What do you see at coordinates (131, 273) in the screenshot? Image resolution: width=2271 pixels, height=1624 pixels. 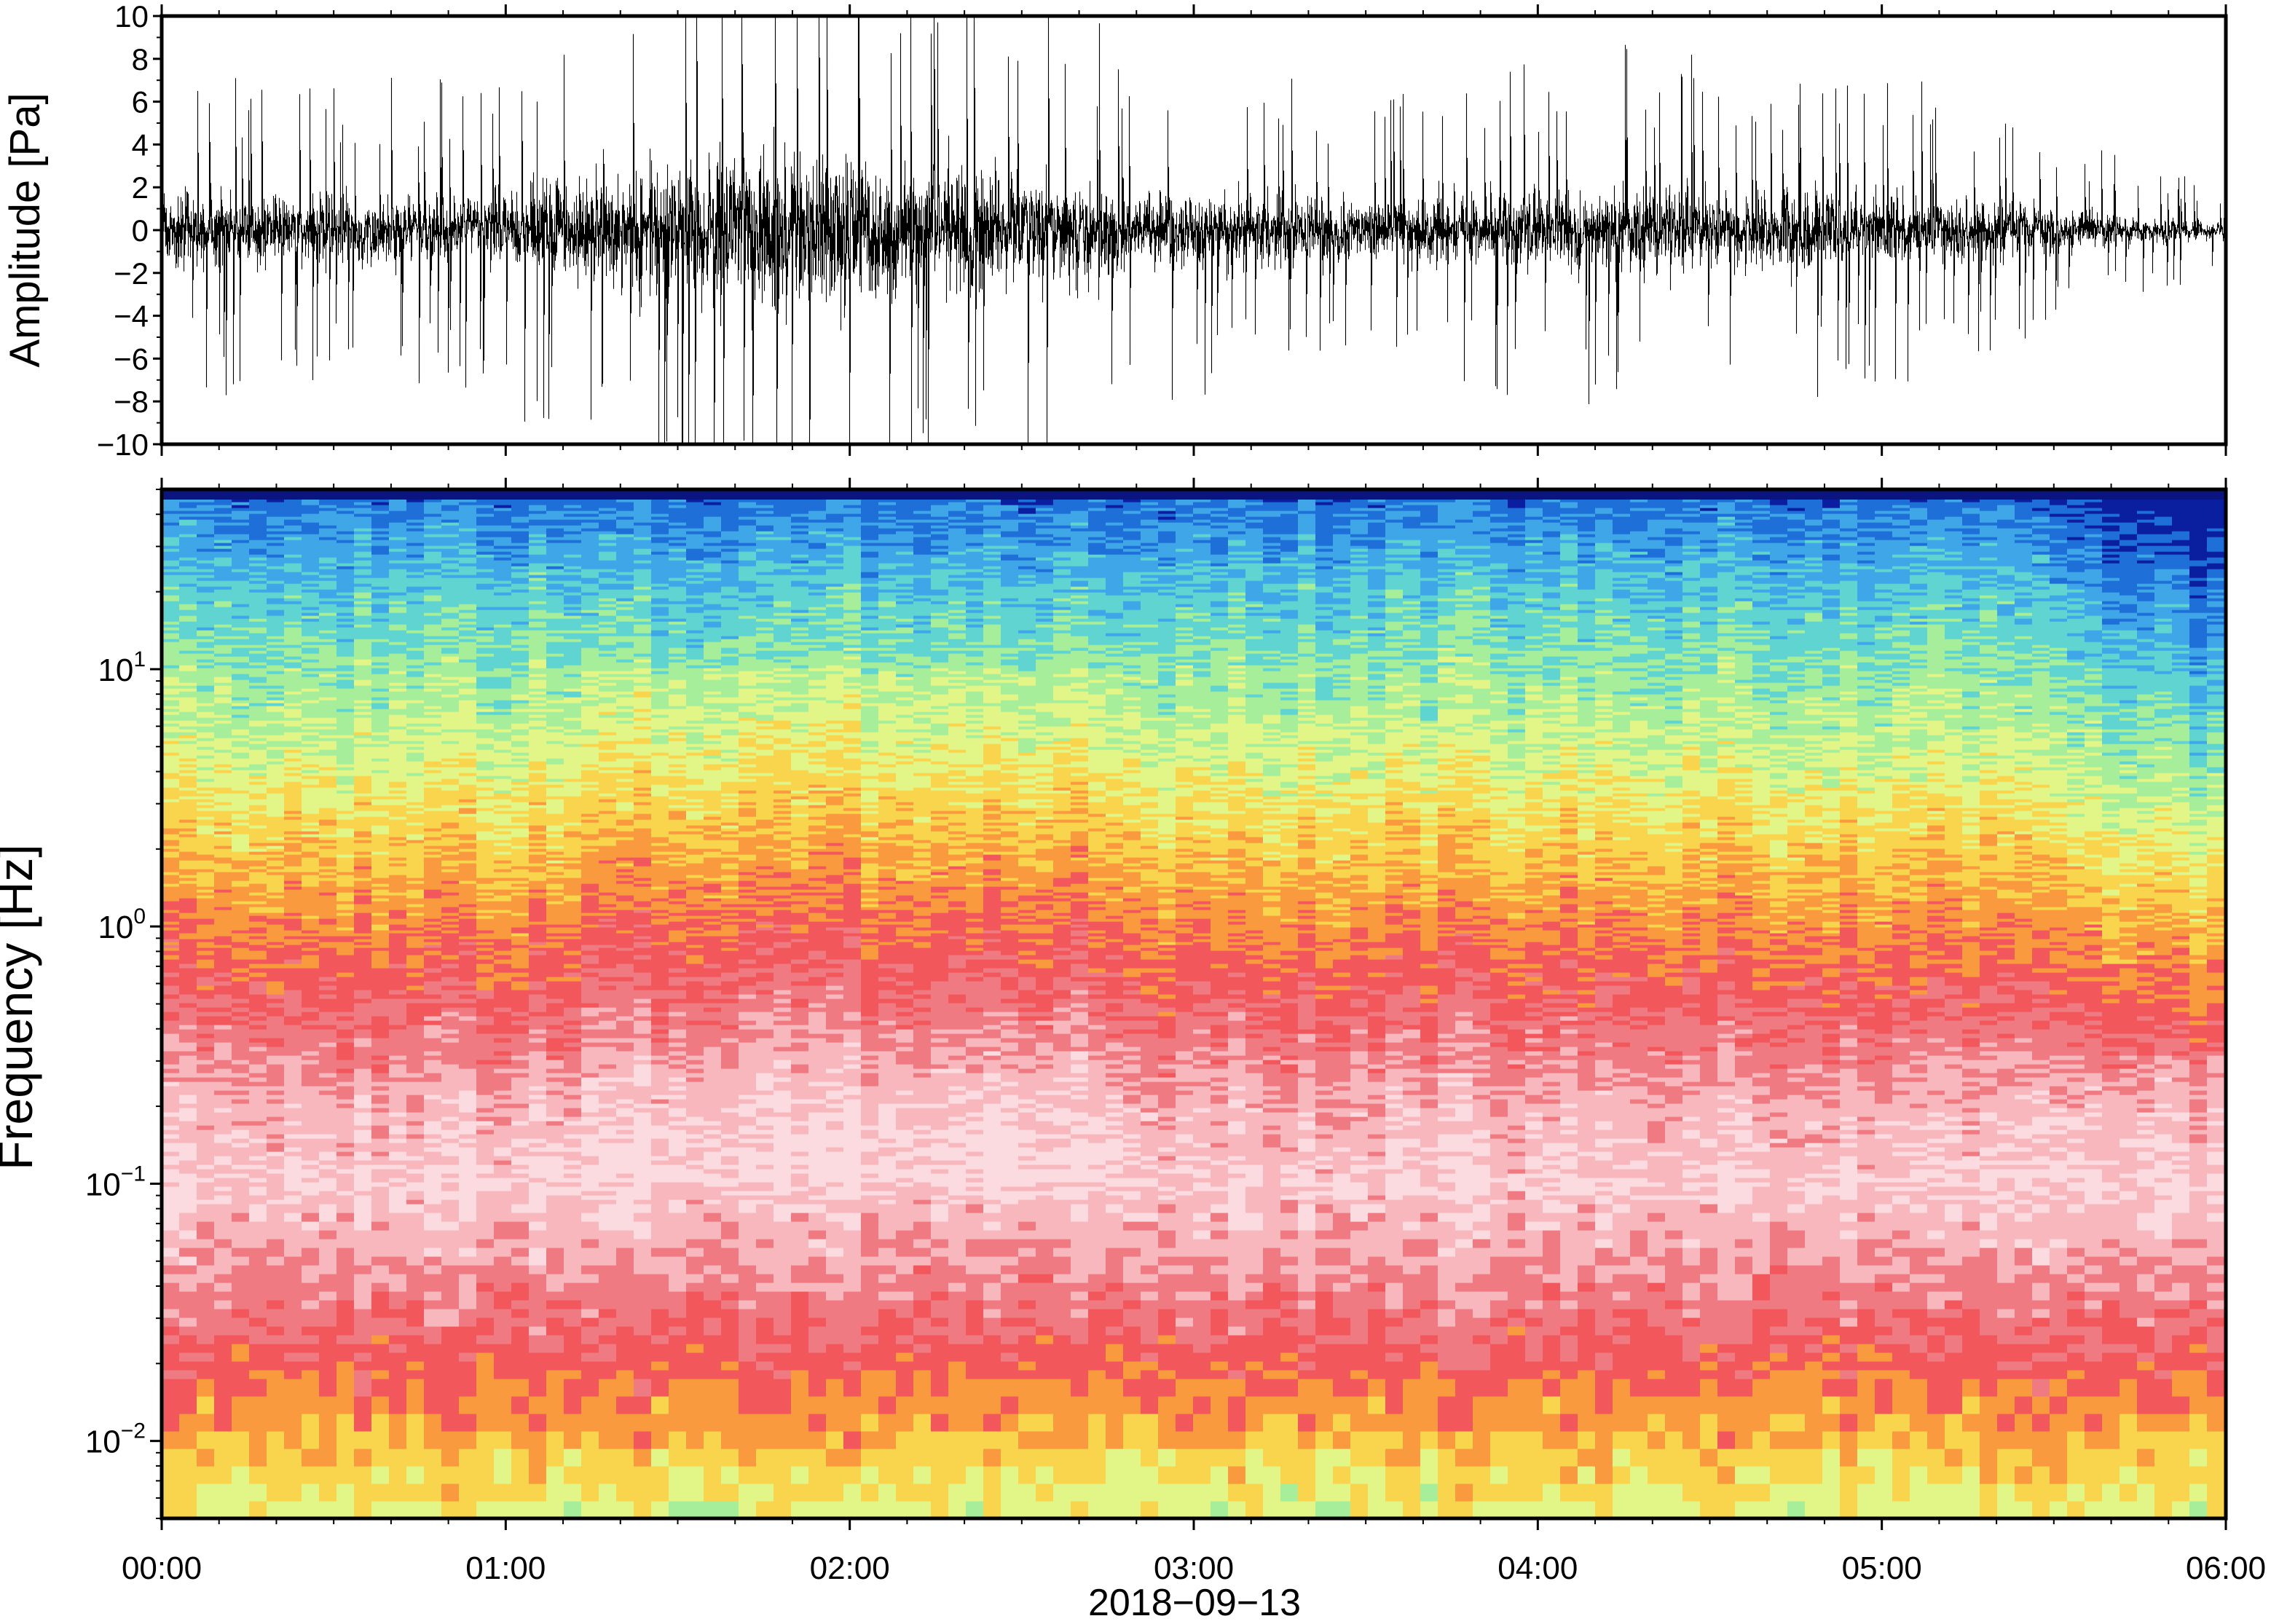 I see `waveform-y-tick-label: −2` at bounding box center [131, 273].